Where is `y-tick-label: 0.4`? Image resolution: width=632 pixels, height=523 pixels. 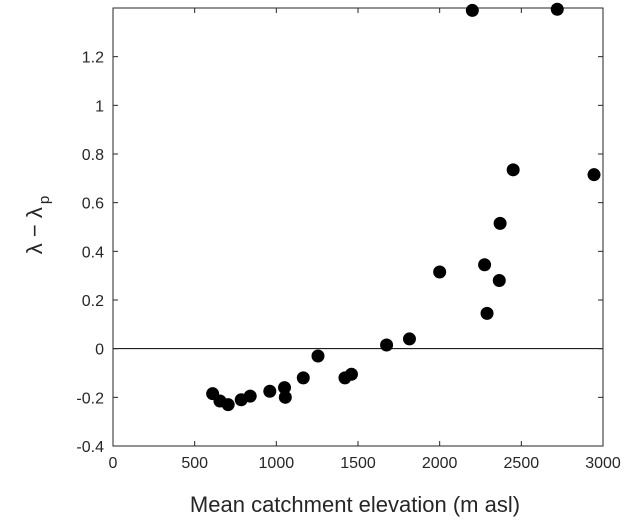
y-tick-label: 0.4 is located at coordinates (93, 252).